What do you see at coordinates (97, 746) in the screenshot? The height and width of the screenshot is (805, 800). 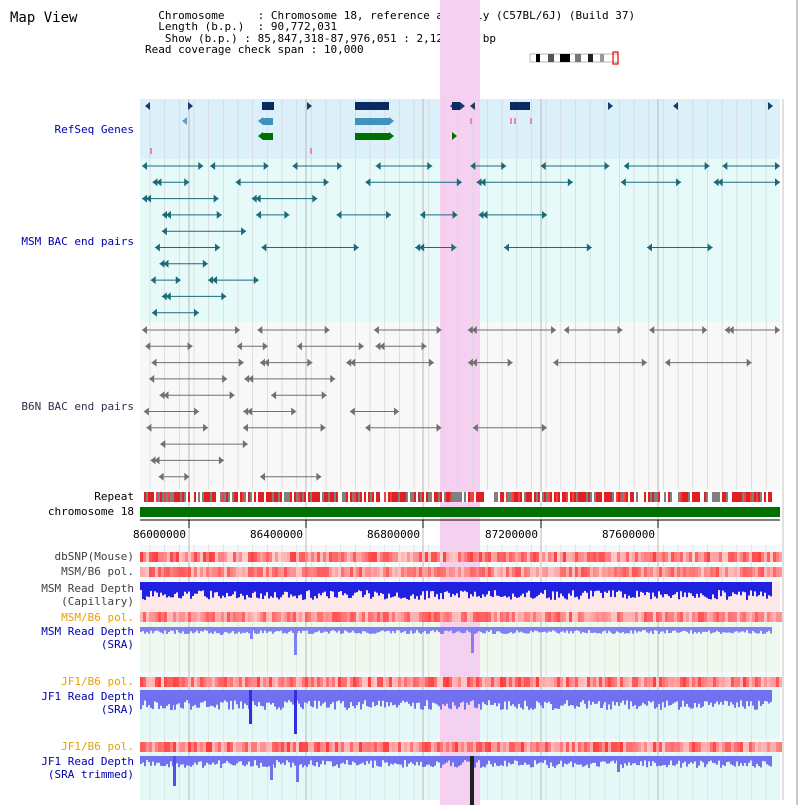 I see `track-label-jf1-b6-pol-2: JF1/B6 pol.` at bounding box center [97, 746].